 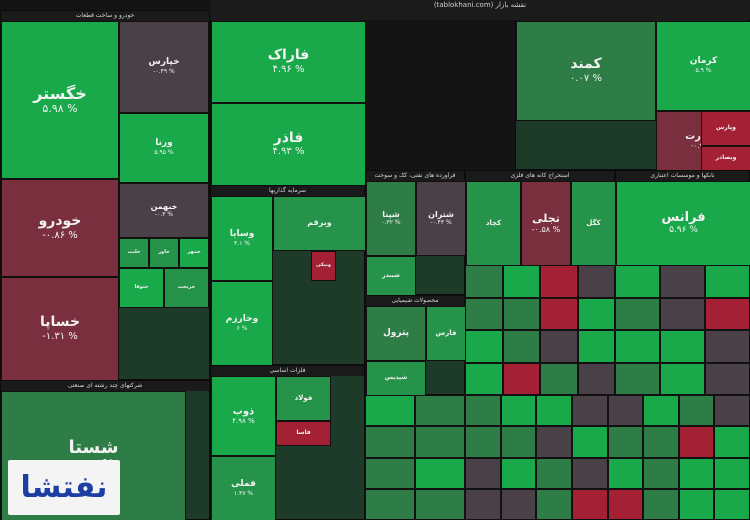 What do you see at coordinates (303, 398) in the screenshot?
I see `stock-tile: فولاد` at bounding box center [303, 398].